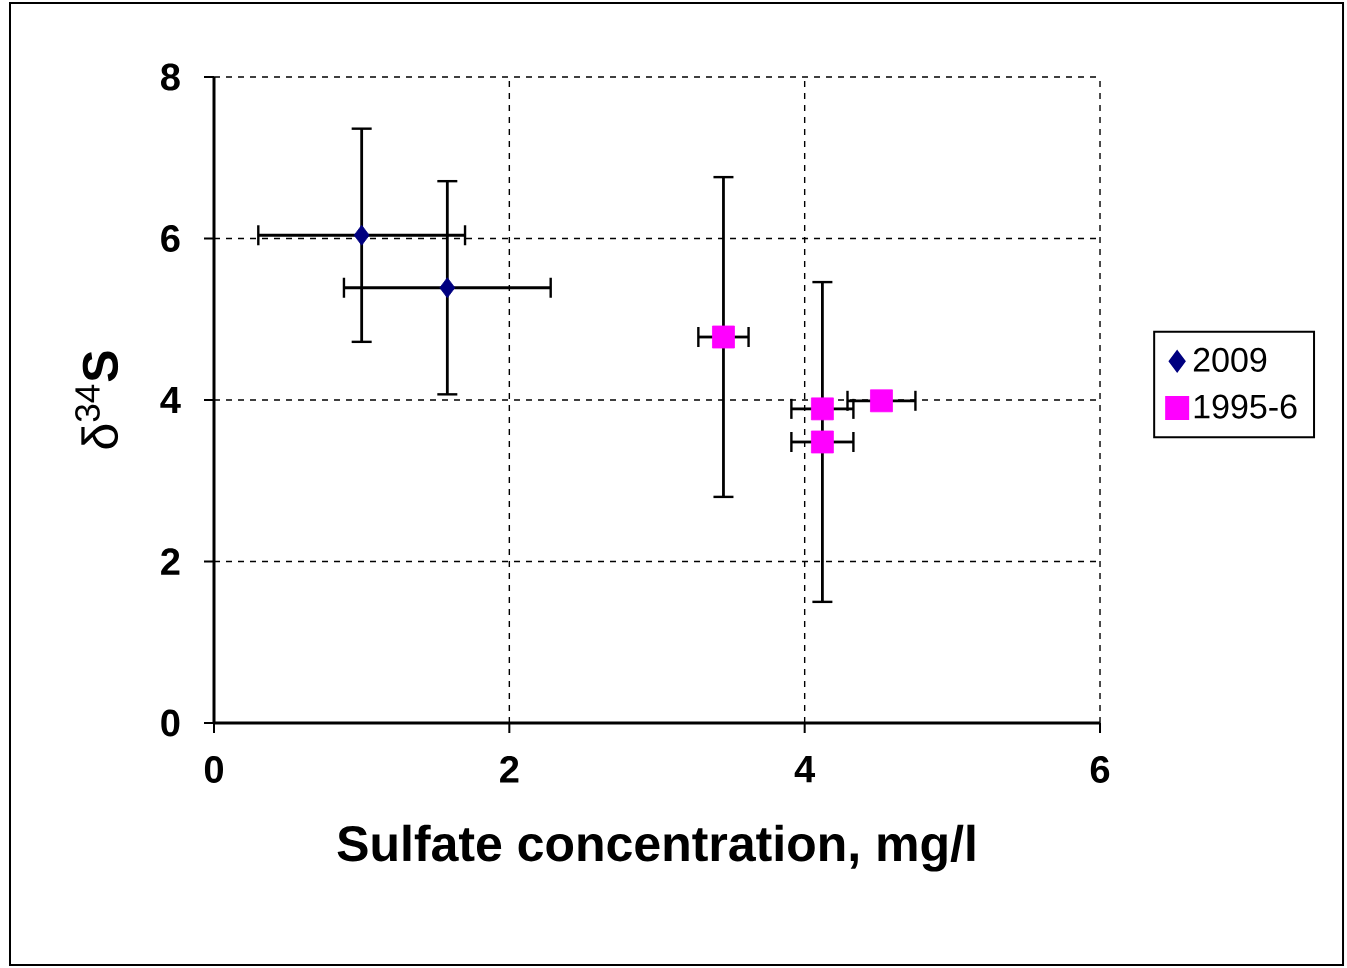 Image resolution: width=1347 pixels, height=968 pixels. Describe the element at coordinates (170, 561) in the screenshot. I see `y-tick-label: 2` at that location.